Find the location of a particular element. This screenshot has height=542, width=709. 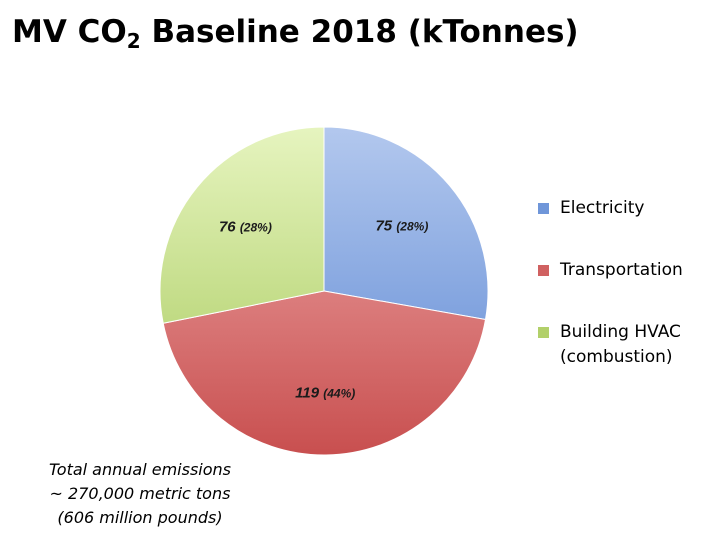

chart-title: MV CO2 Baseline 2018 (kTonnes) is located at coordinates (295, 32).